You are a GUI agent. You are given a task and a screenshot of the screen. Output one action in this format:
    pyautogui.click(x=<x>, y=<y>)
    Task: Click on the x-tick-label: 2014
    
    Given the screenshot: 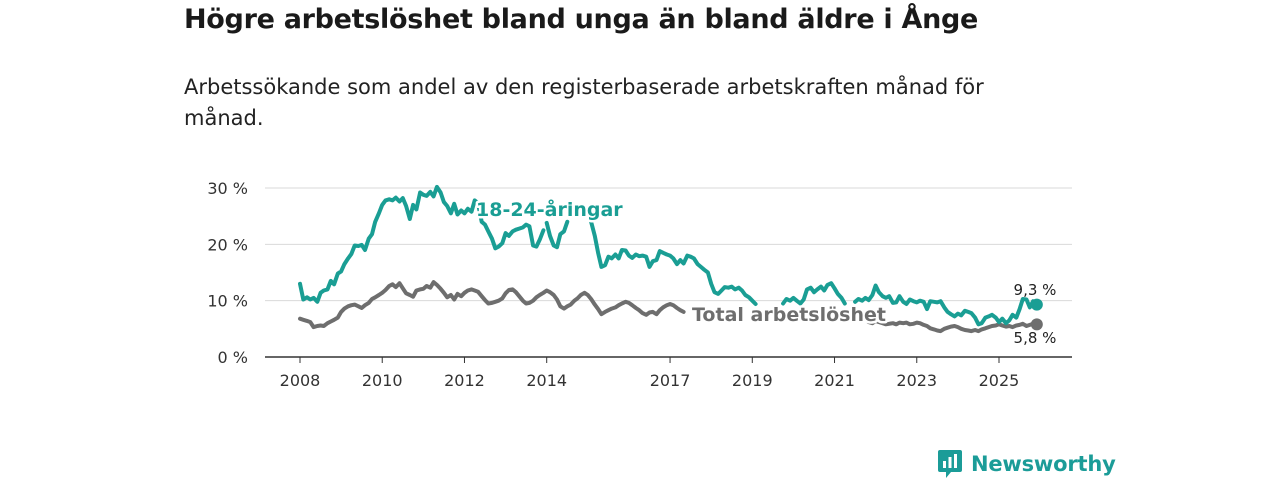 What is the action you would take?
    pyautogui.click(x=546, y=380)
    